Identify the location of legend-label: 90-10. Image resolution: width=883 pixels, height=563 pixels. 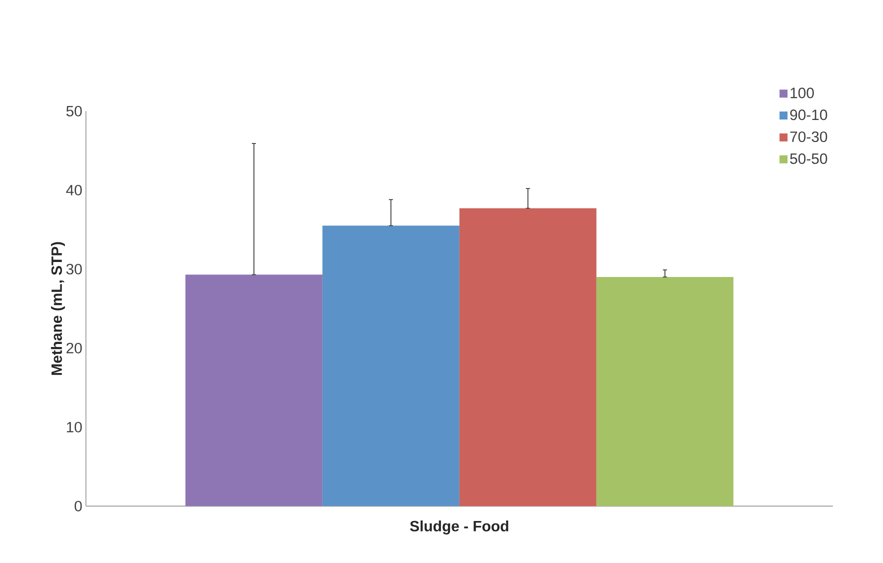
(809, 115).